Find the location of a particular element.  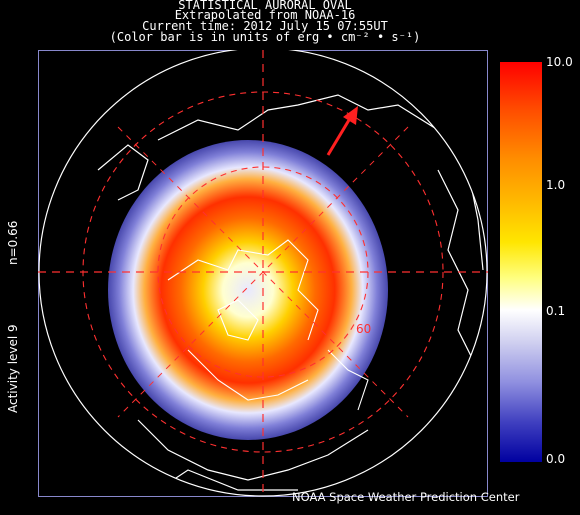

sun-direction-arrow is located at coordinates (340, 135).